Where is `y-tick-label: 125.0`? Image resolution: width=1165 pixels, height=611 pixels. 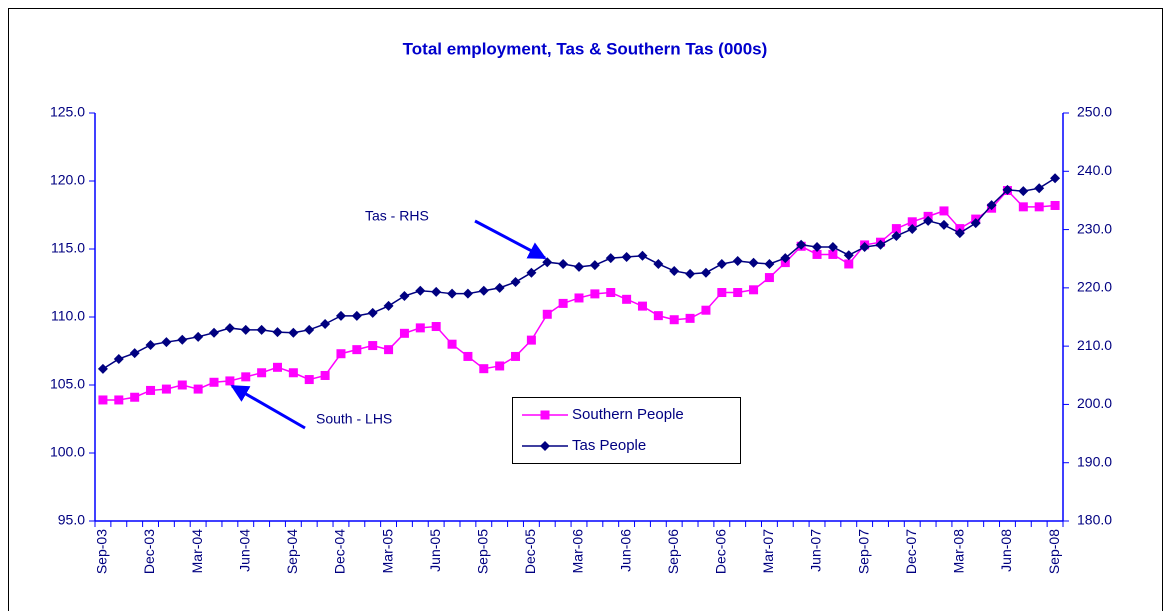 y-tick-label: 125.0 is located at coordinates (67, 112).